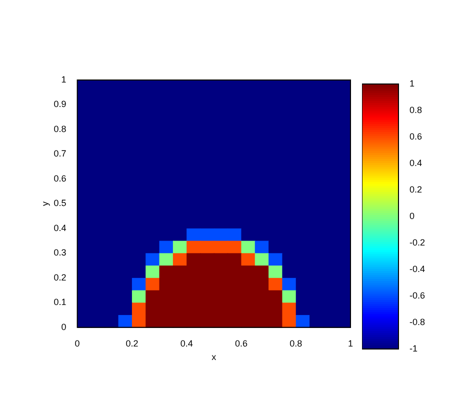 The height and width of the screenshot is (393, 464). Describe the element at coordinates (186, 343) in the screenshot. I see `x-tick-label: 0.4` at that location.